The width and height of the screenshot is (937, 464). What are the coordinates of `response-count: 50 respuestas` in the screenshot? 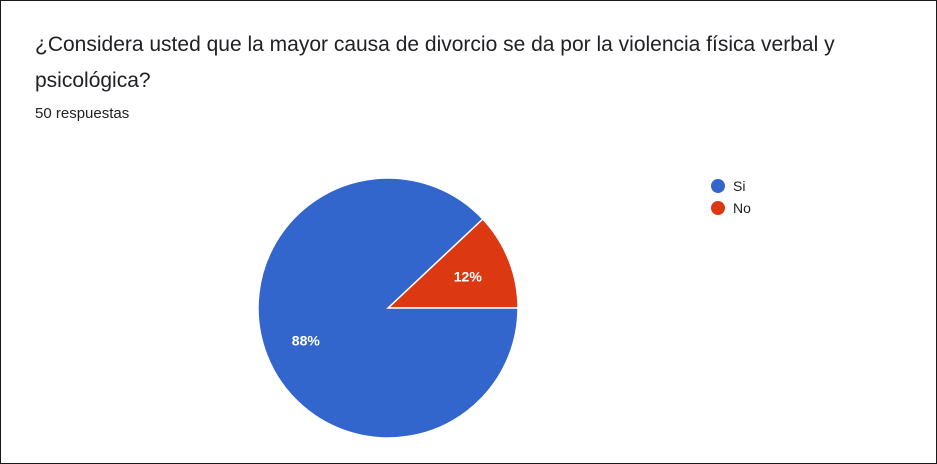 It's located at (82, 113).